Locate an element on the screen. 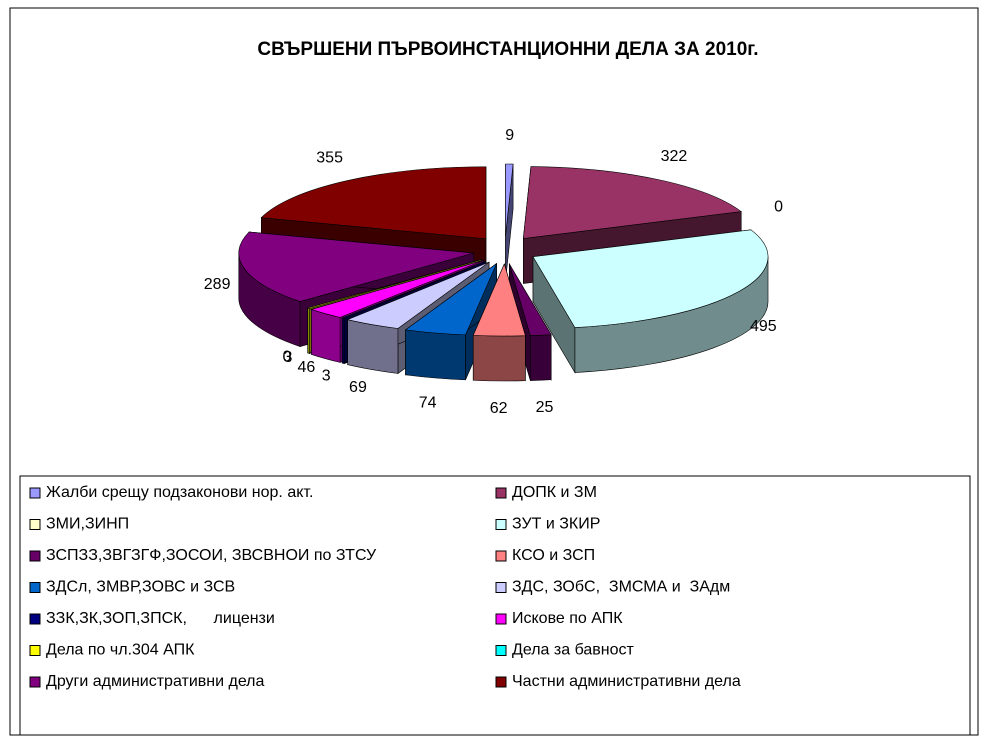  legend-label: ДОПК и ЗМ is located at coordinates (554, 492).